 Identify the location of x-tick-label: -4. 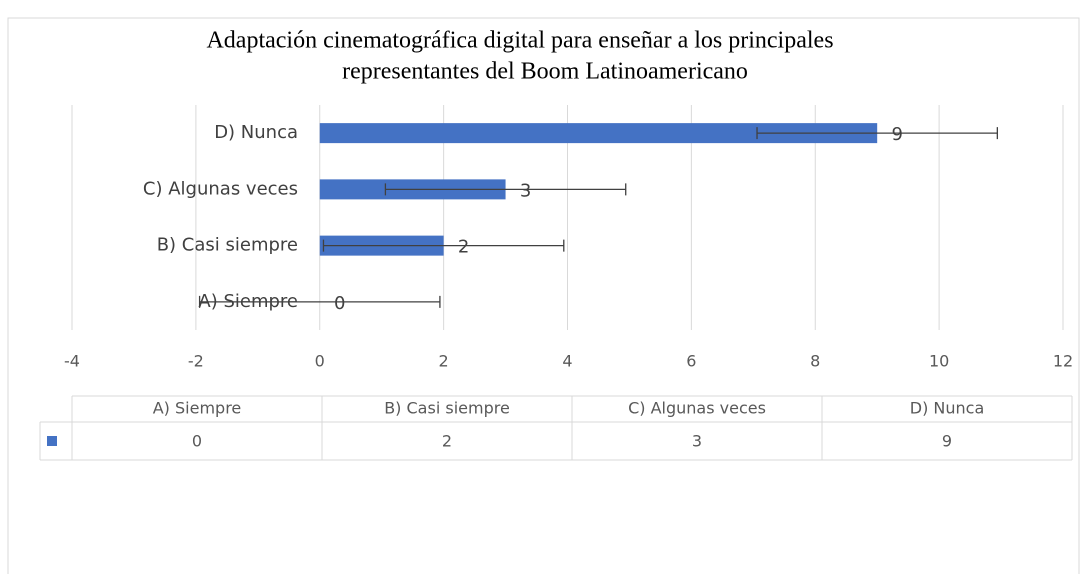
(72, 361).